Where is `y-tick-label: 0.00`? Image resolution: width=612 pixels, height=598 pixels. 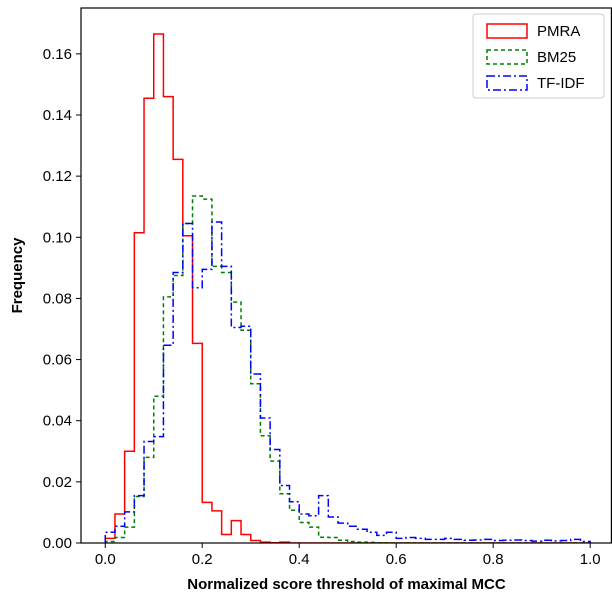
y-tick-label: 0.00 is located at coordinates (57, 543).